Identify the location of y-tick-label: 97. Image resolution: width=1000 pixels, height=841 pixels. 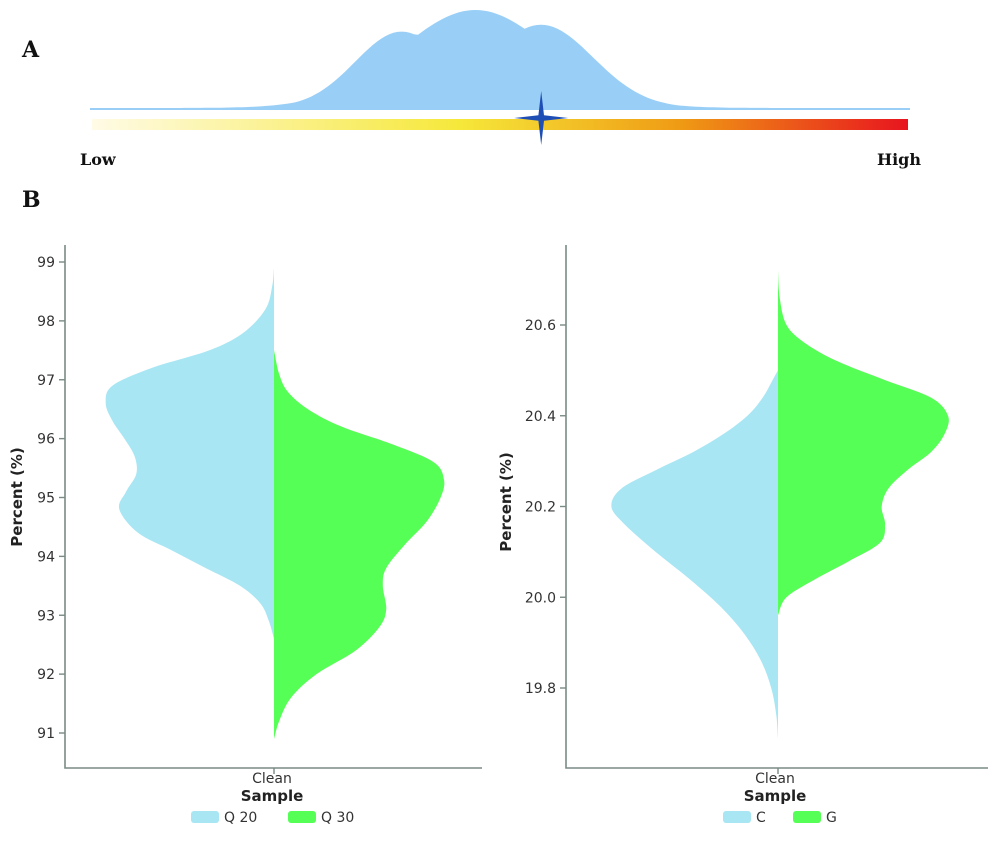
(46, 381).